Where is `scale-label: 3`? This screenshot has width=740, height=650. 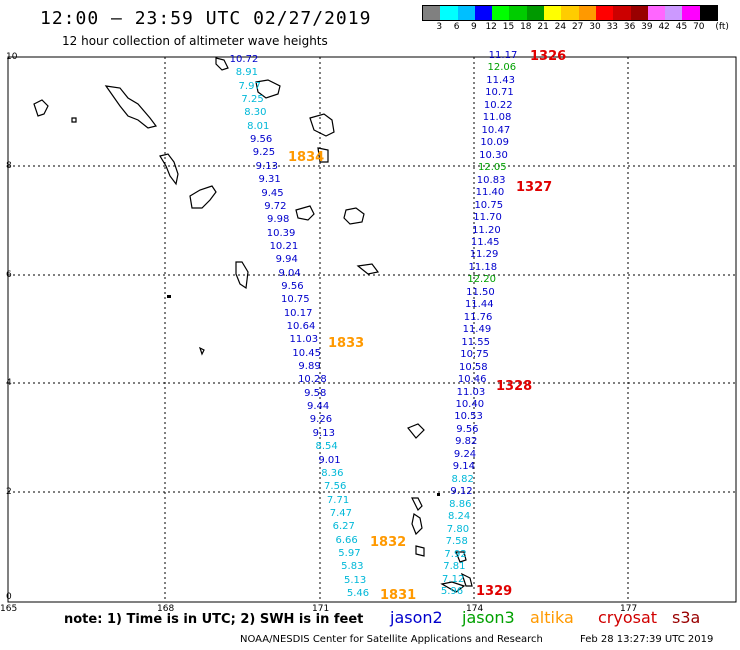 scale-label: 3 is located at coordinates (439, 27).